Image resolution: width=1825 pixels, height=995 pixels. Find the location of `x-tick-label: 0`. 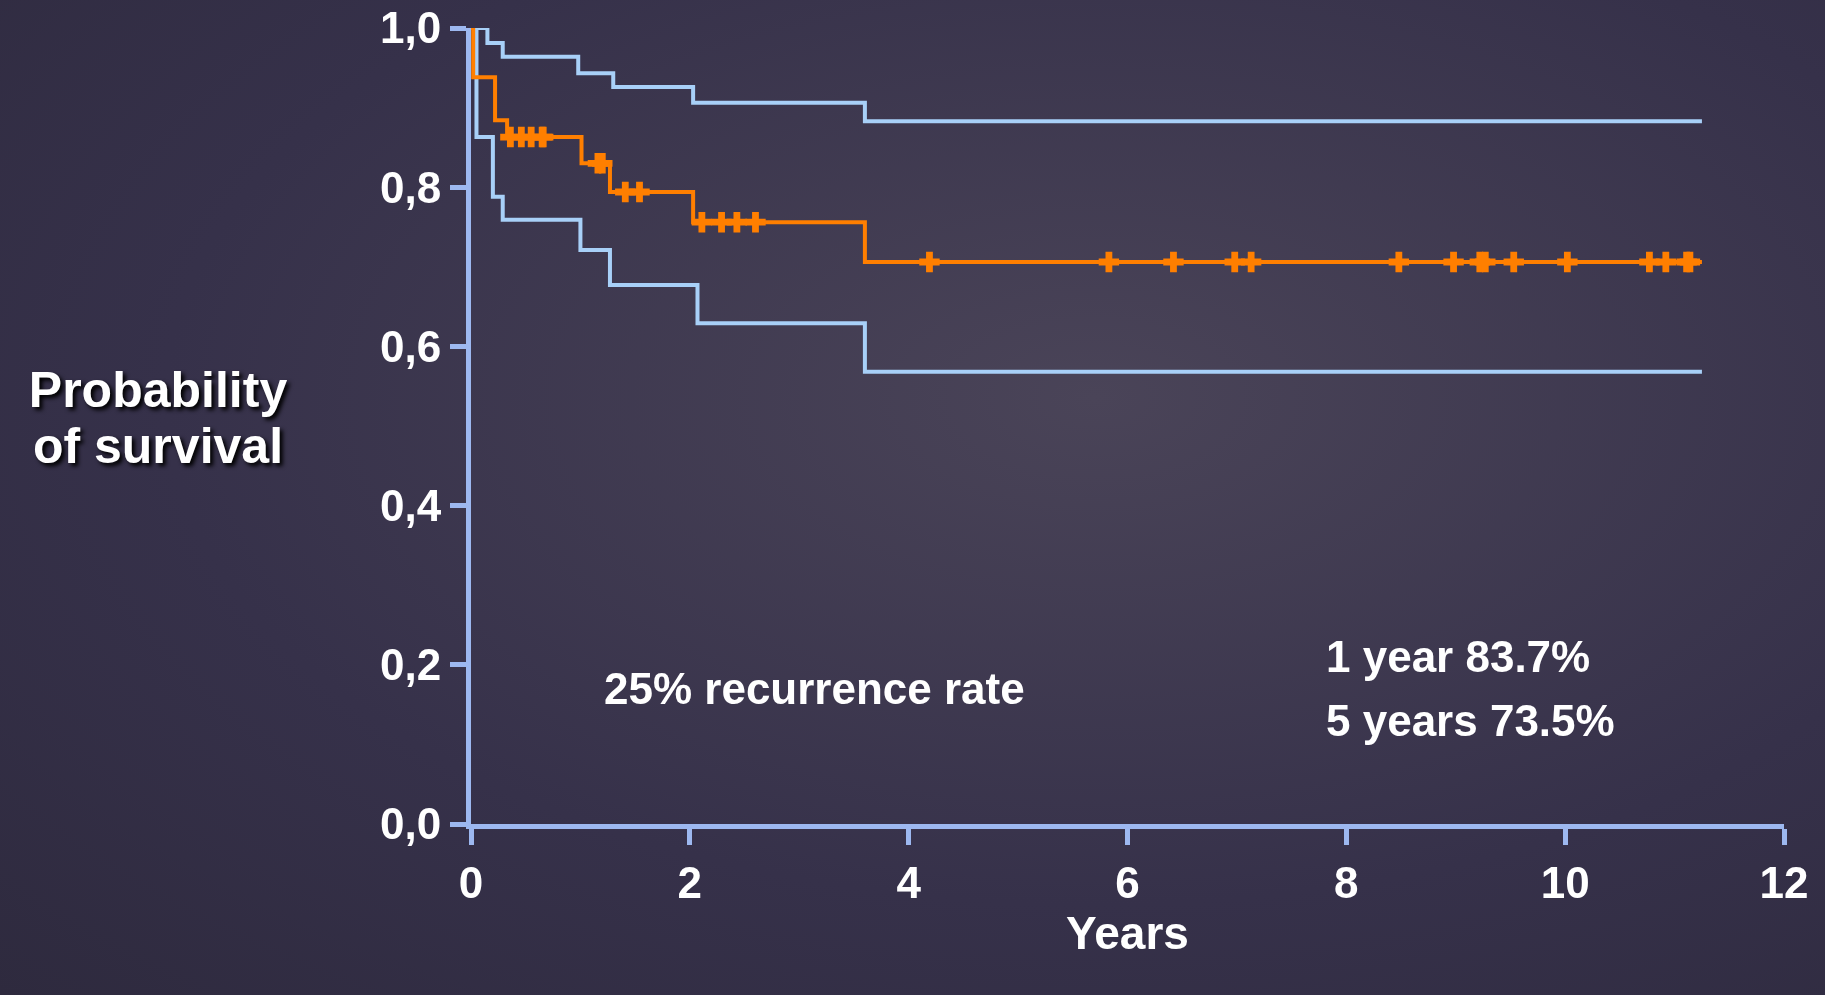

x-tick-label: 0 is located at coordinates (471, 882).